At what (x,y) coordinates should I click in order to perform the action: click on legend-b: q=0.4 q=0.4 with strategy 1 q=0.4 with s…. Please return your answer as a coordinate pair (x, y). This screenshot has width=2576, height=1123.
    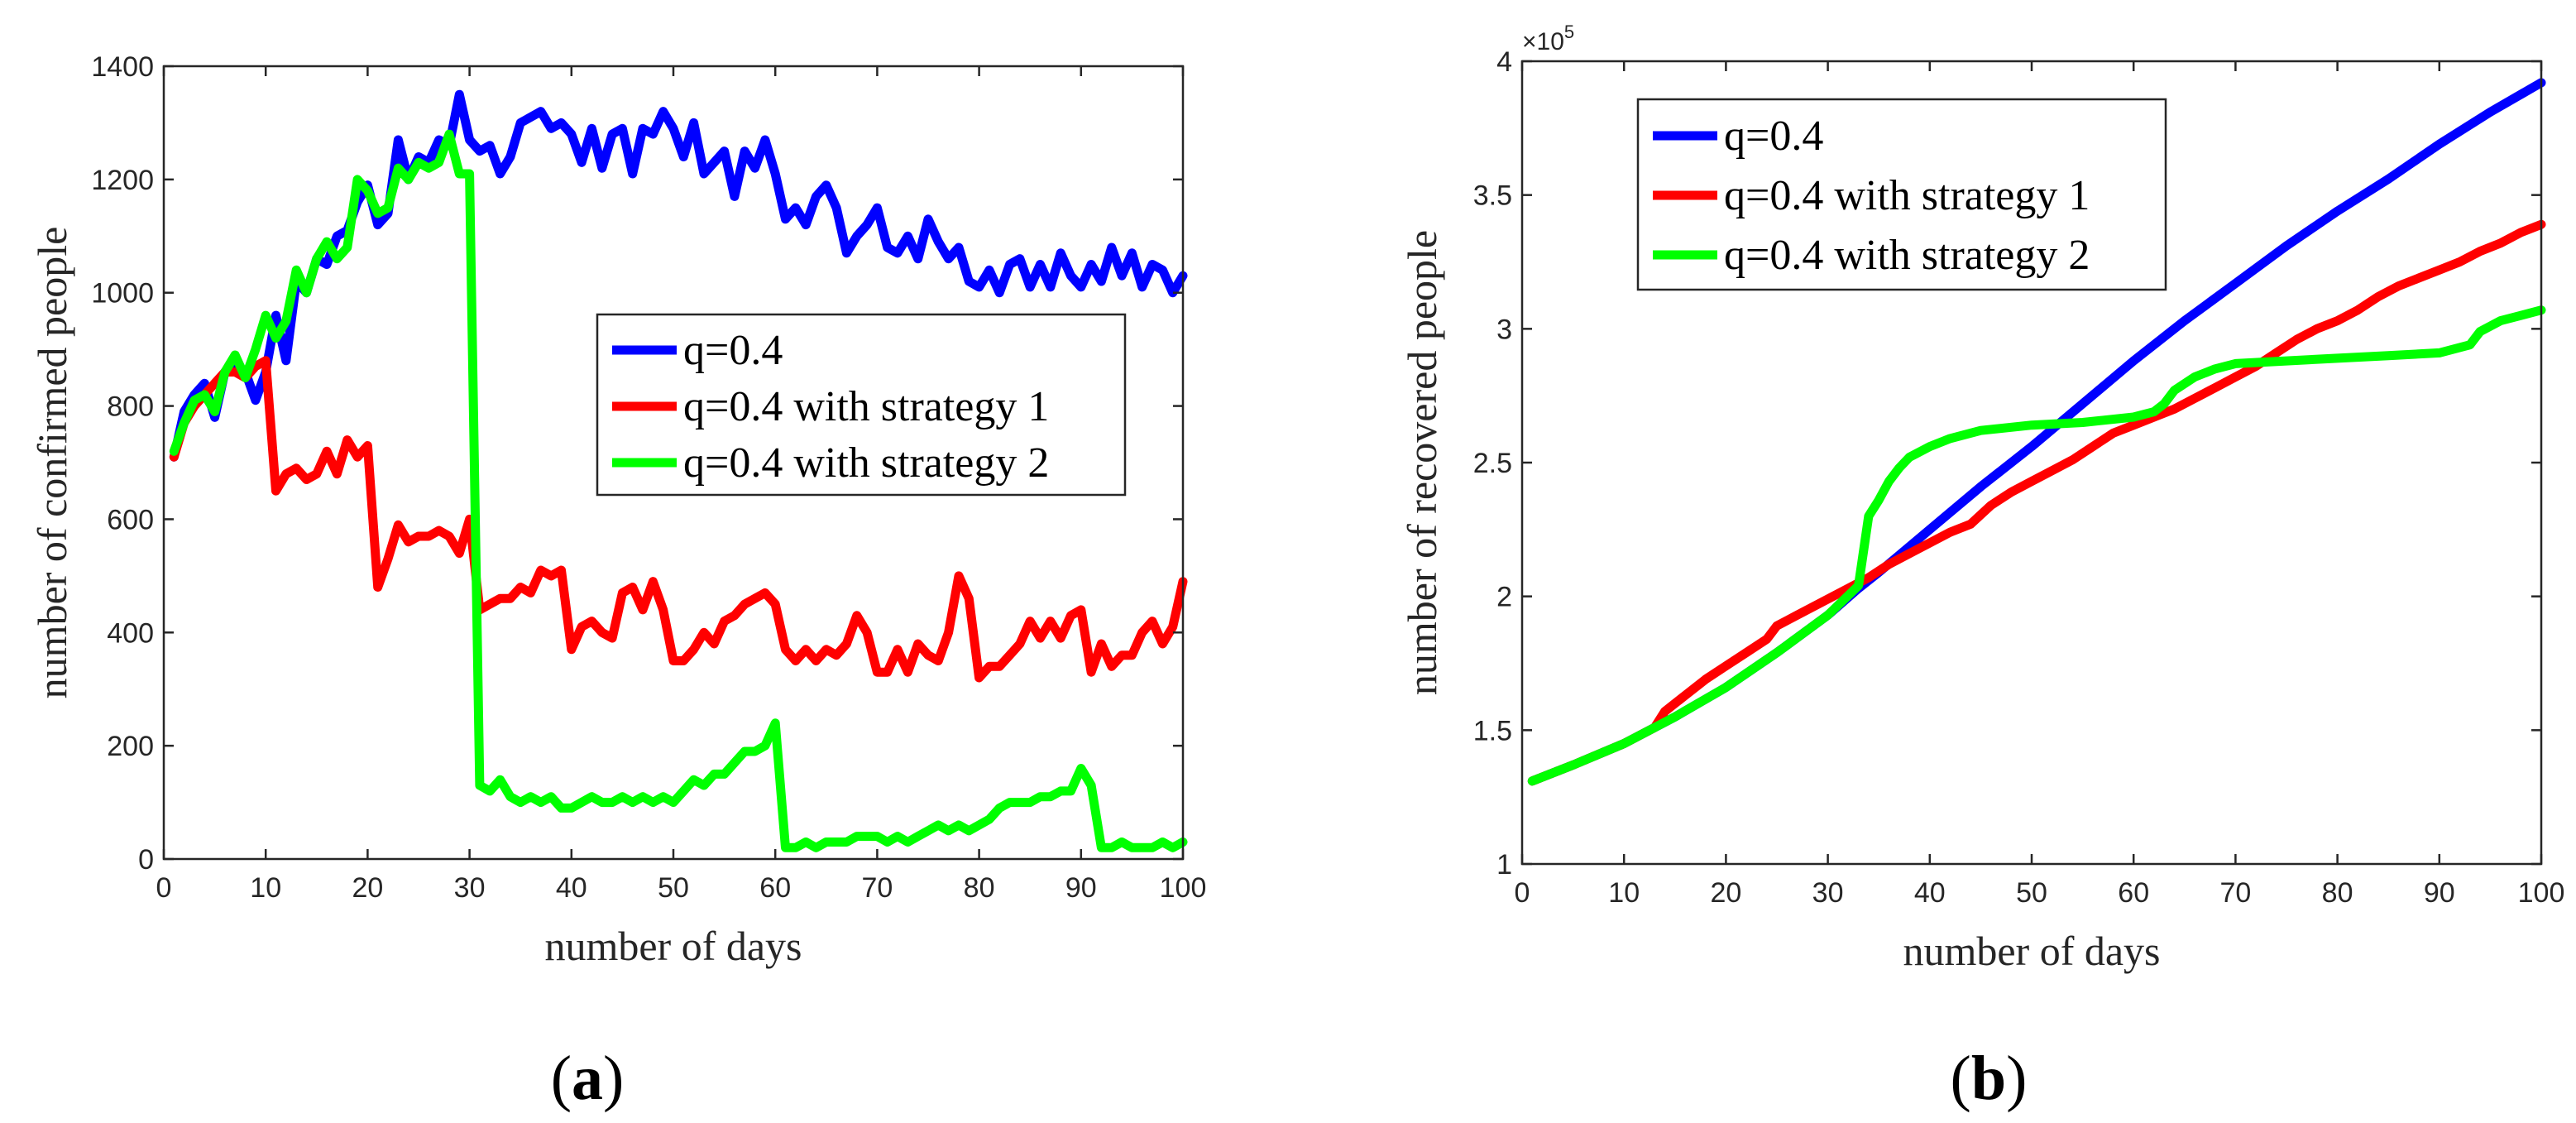
    Looking at the image, I should click on (1901, 194).